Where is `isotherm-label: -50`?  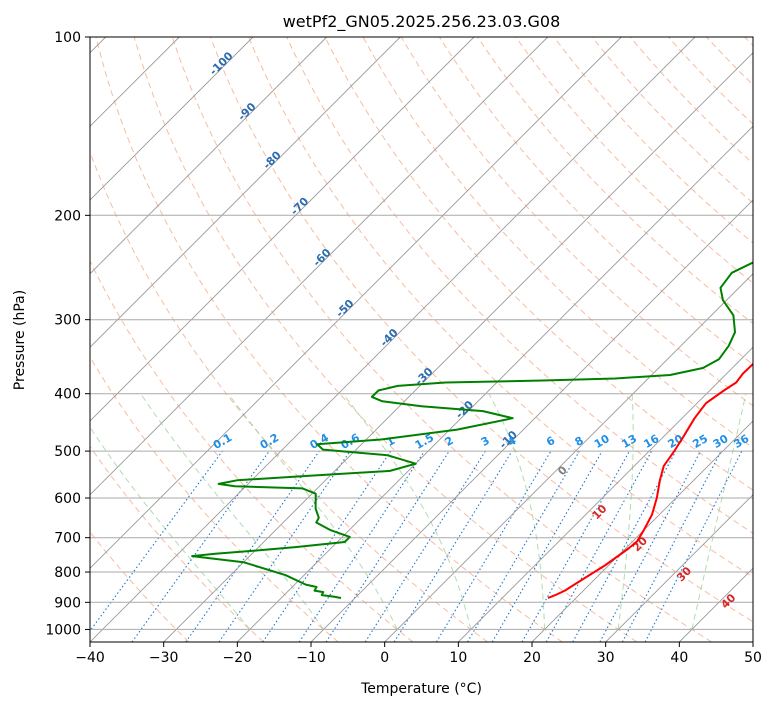 isotherm-label: -50 is located at coordinates (344, 308).